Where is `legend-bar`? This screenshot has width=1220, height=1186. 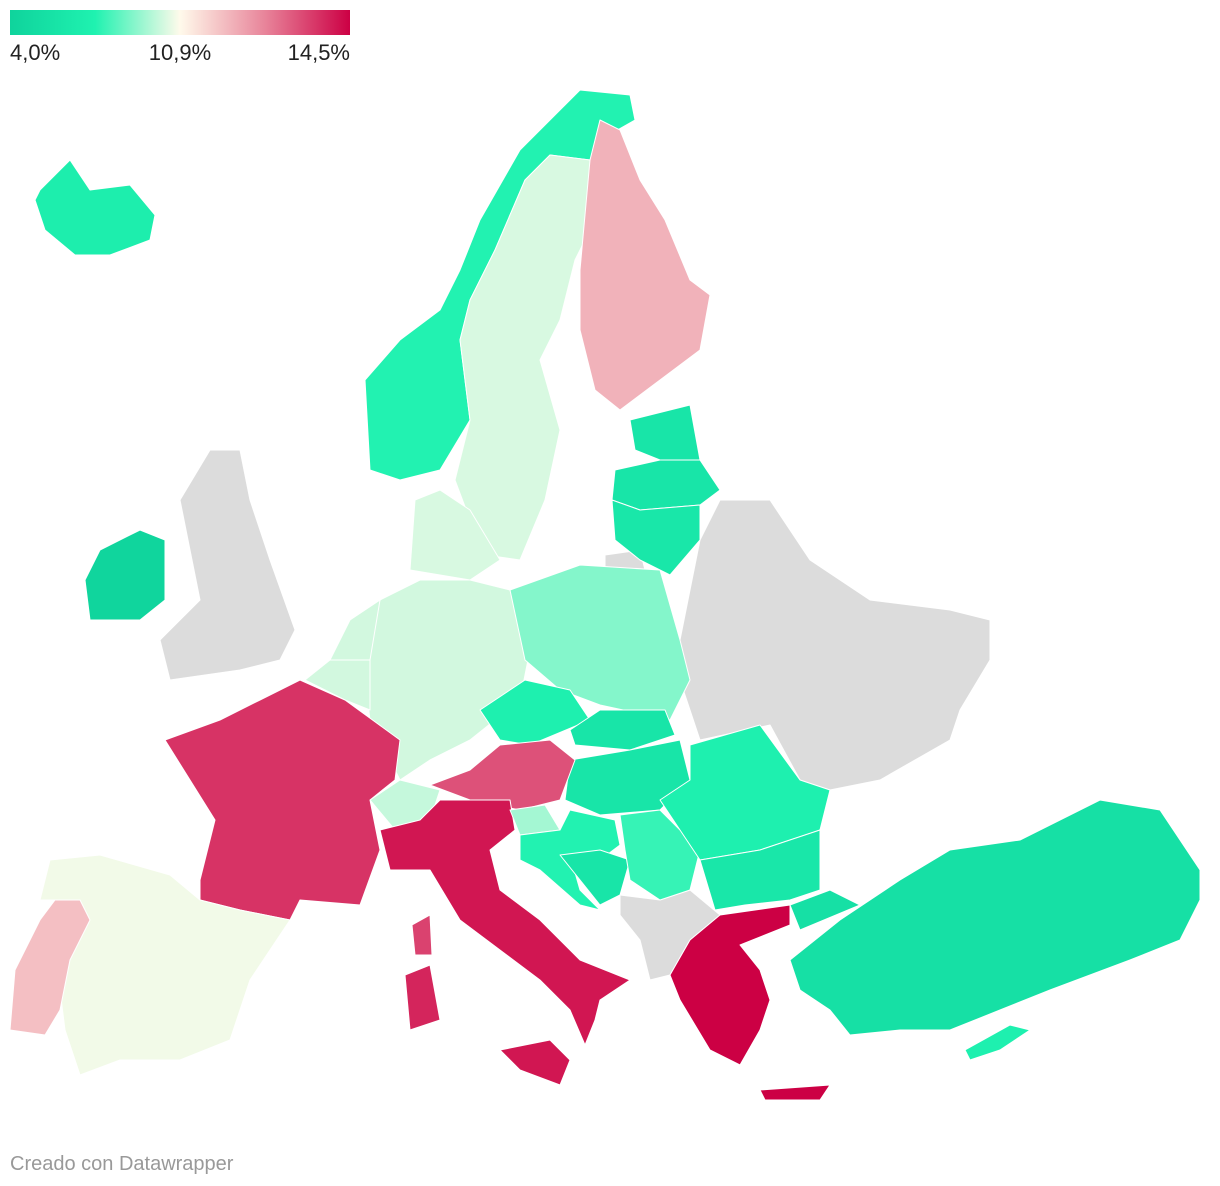
legend-bar is located at coordinates (180, 22).